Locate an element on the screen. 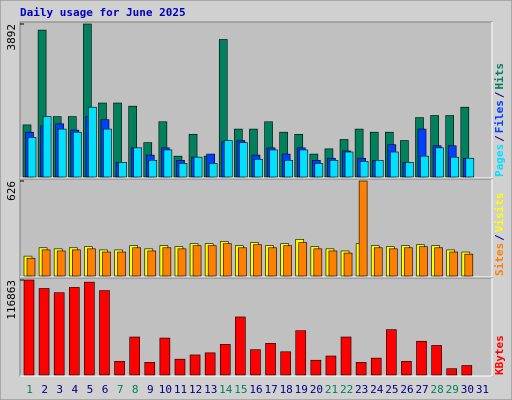  x-tick-label: 3 is located at coordinates (59, 389).